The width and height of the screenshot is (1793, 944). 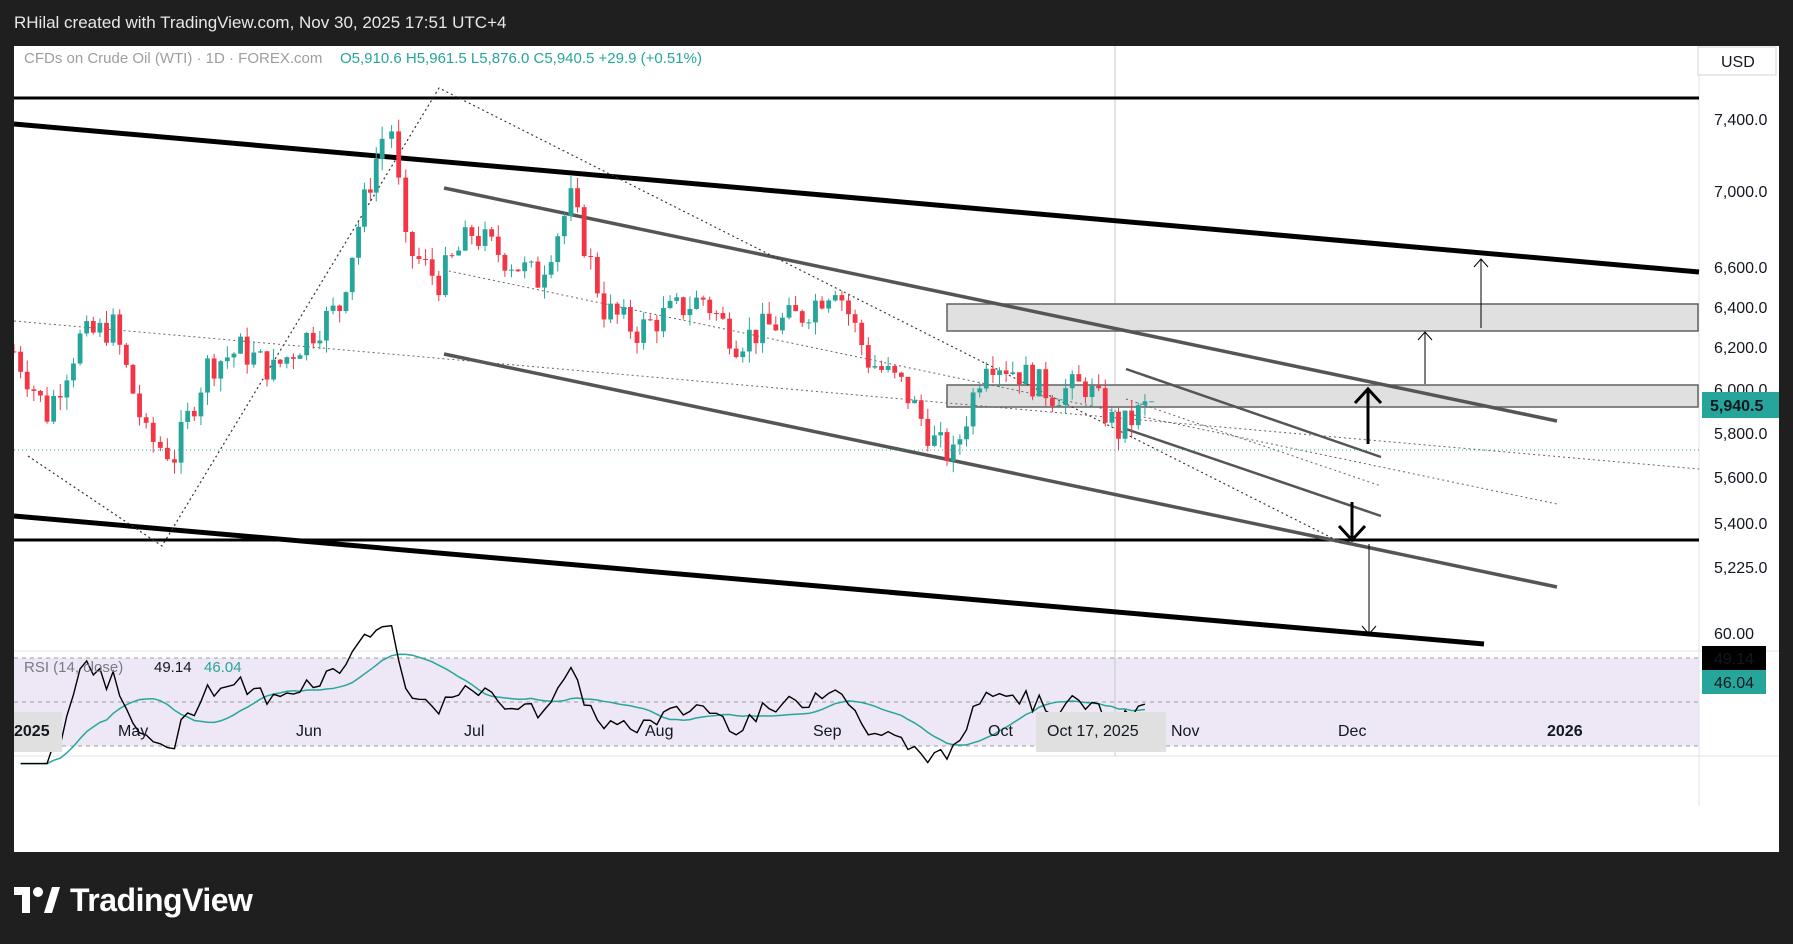 I want to click on rsi-ma-value: 46.04, so click(x=223, y=667).